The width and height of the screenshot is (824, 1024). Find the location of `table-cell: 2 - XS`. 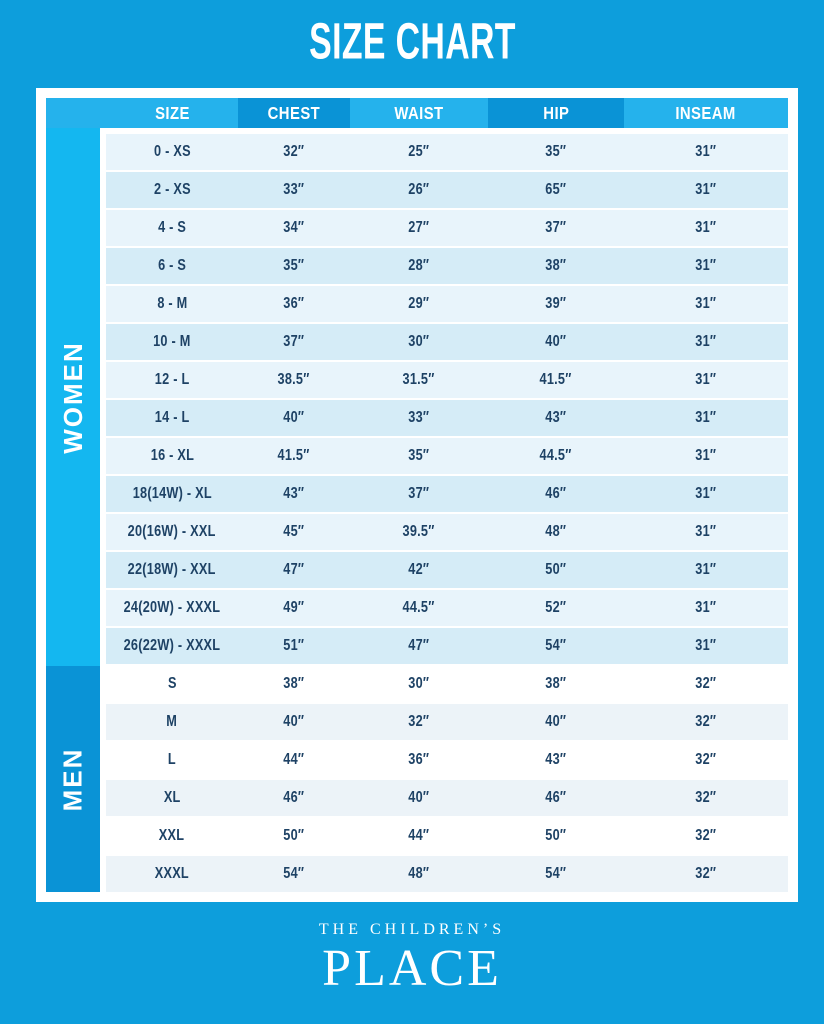

table-cell: 2 - XS is located at coordinates (172, 190).